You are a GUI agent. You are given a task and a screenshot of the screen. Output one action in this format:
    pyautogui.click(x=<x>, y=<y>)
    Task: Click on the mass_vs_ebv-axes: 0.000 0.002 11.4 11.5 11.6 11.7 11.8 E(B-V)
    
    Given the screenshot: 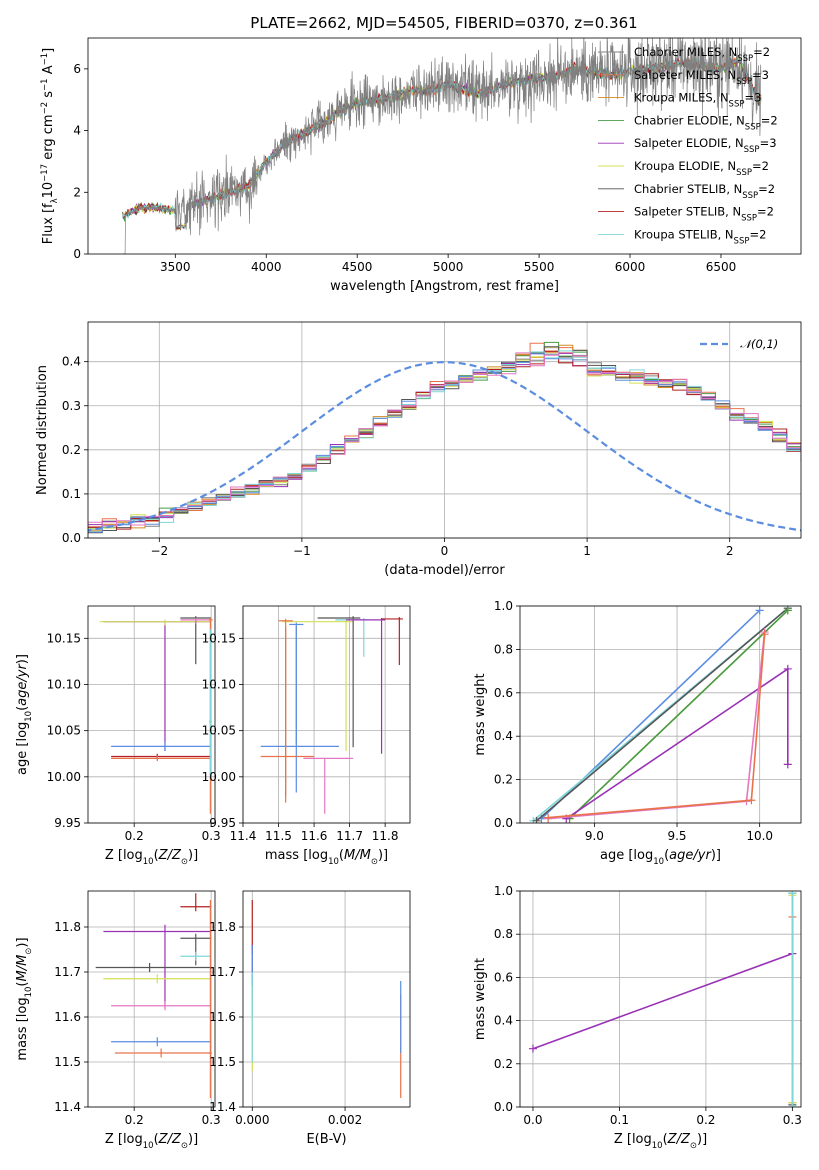 What is the action you would take?
    pyautogui.click(x=310, y=1018)
    